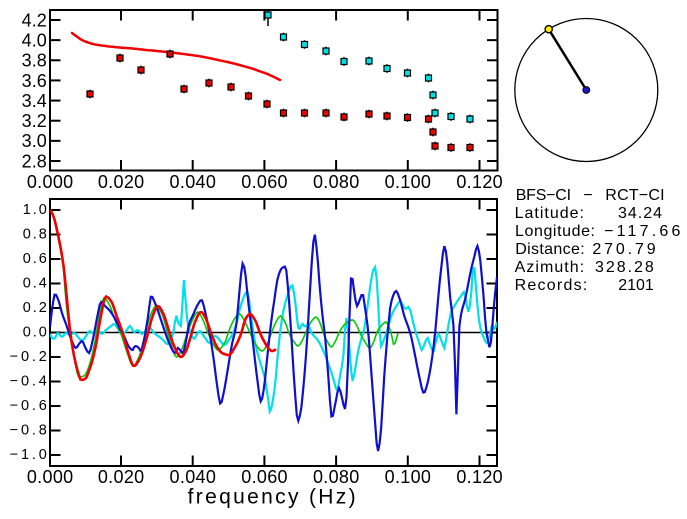 Image resolution: width=687 pixels, height=519 pixels. I want to click on svg-text: 1.0, so click(35, 210).